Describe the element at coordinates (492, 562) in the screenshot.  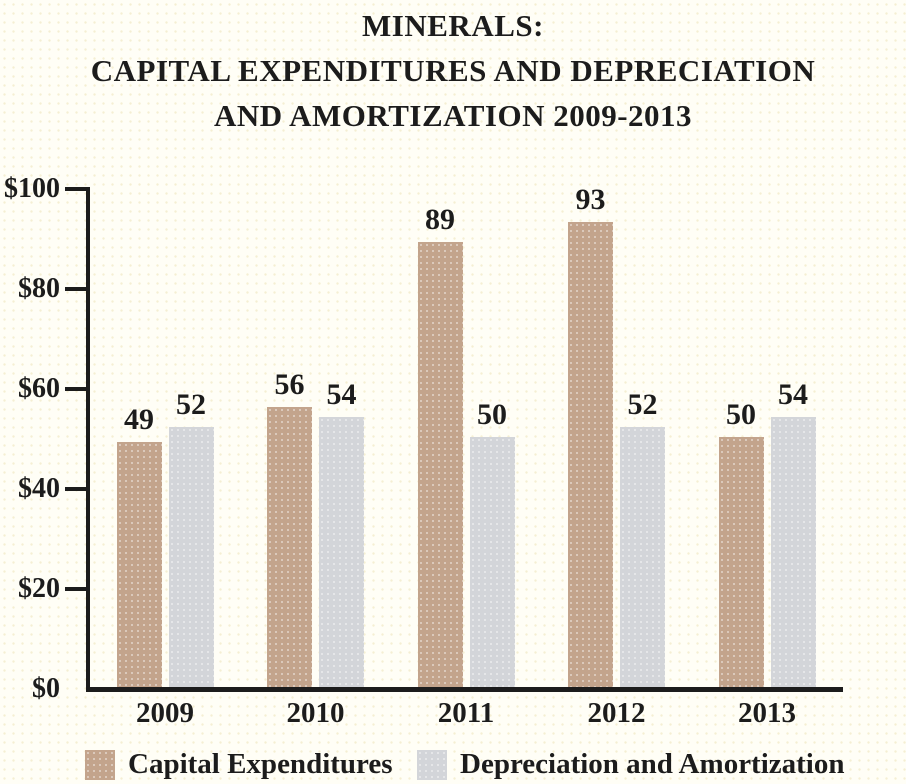
I see `bar-depreciation-and-amortization-2011` at that location.